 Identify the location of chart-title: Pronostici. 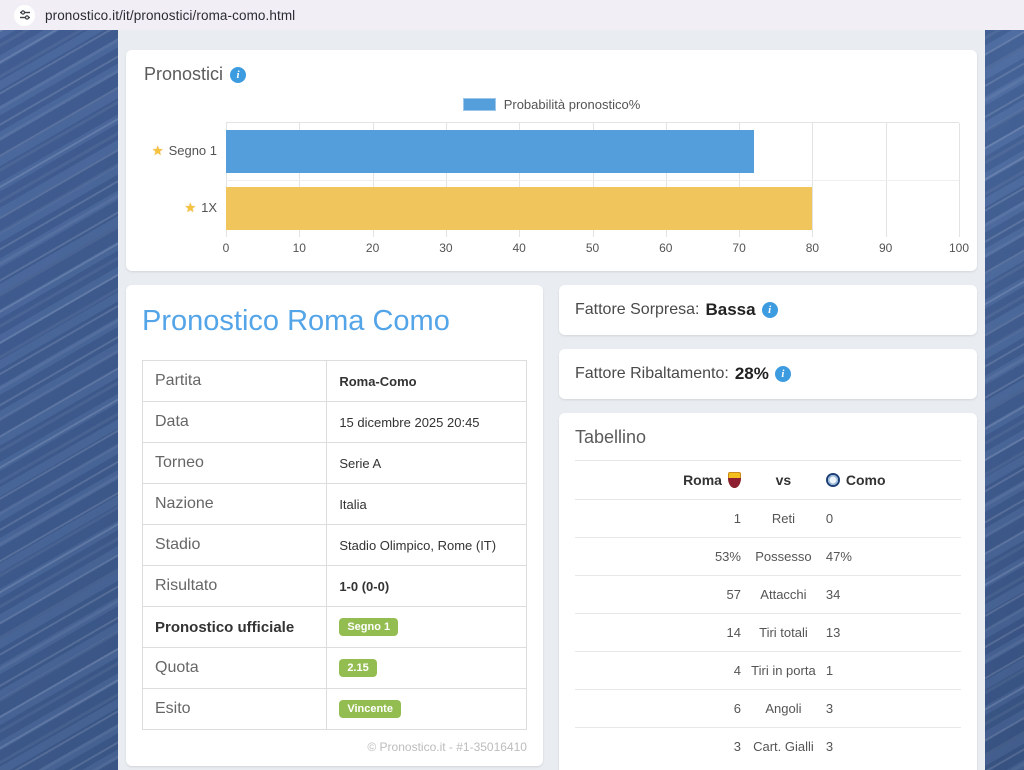
(184, 74).